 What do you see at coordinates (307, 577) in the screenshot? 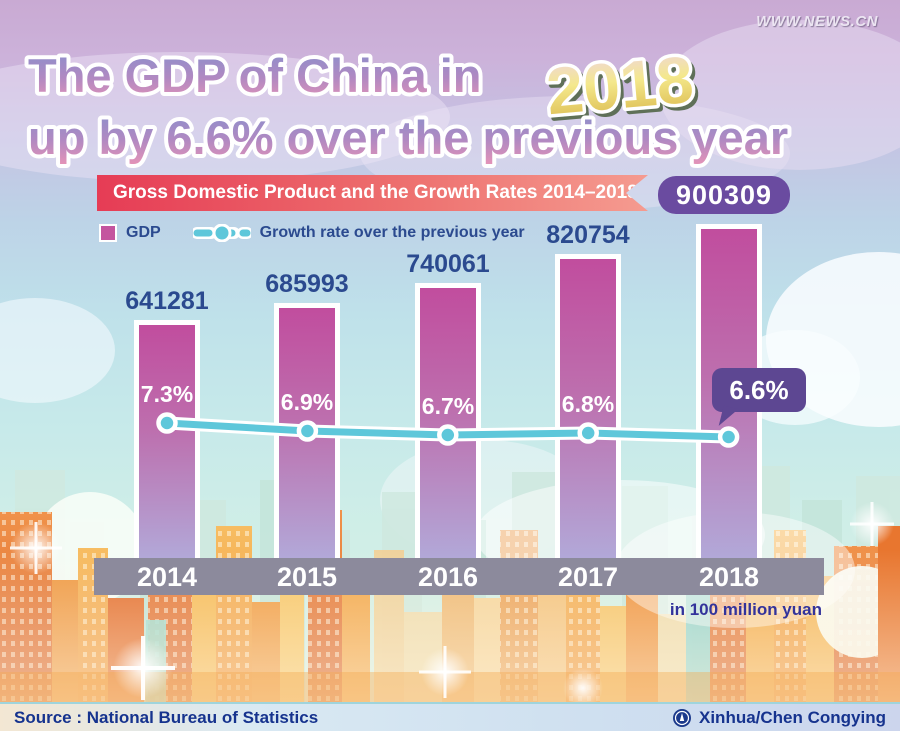
I see `axis-year-label: 2015` at bounding box center [307, 577].